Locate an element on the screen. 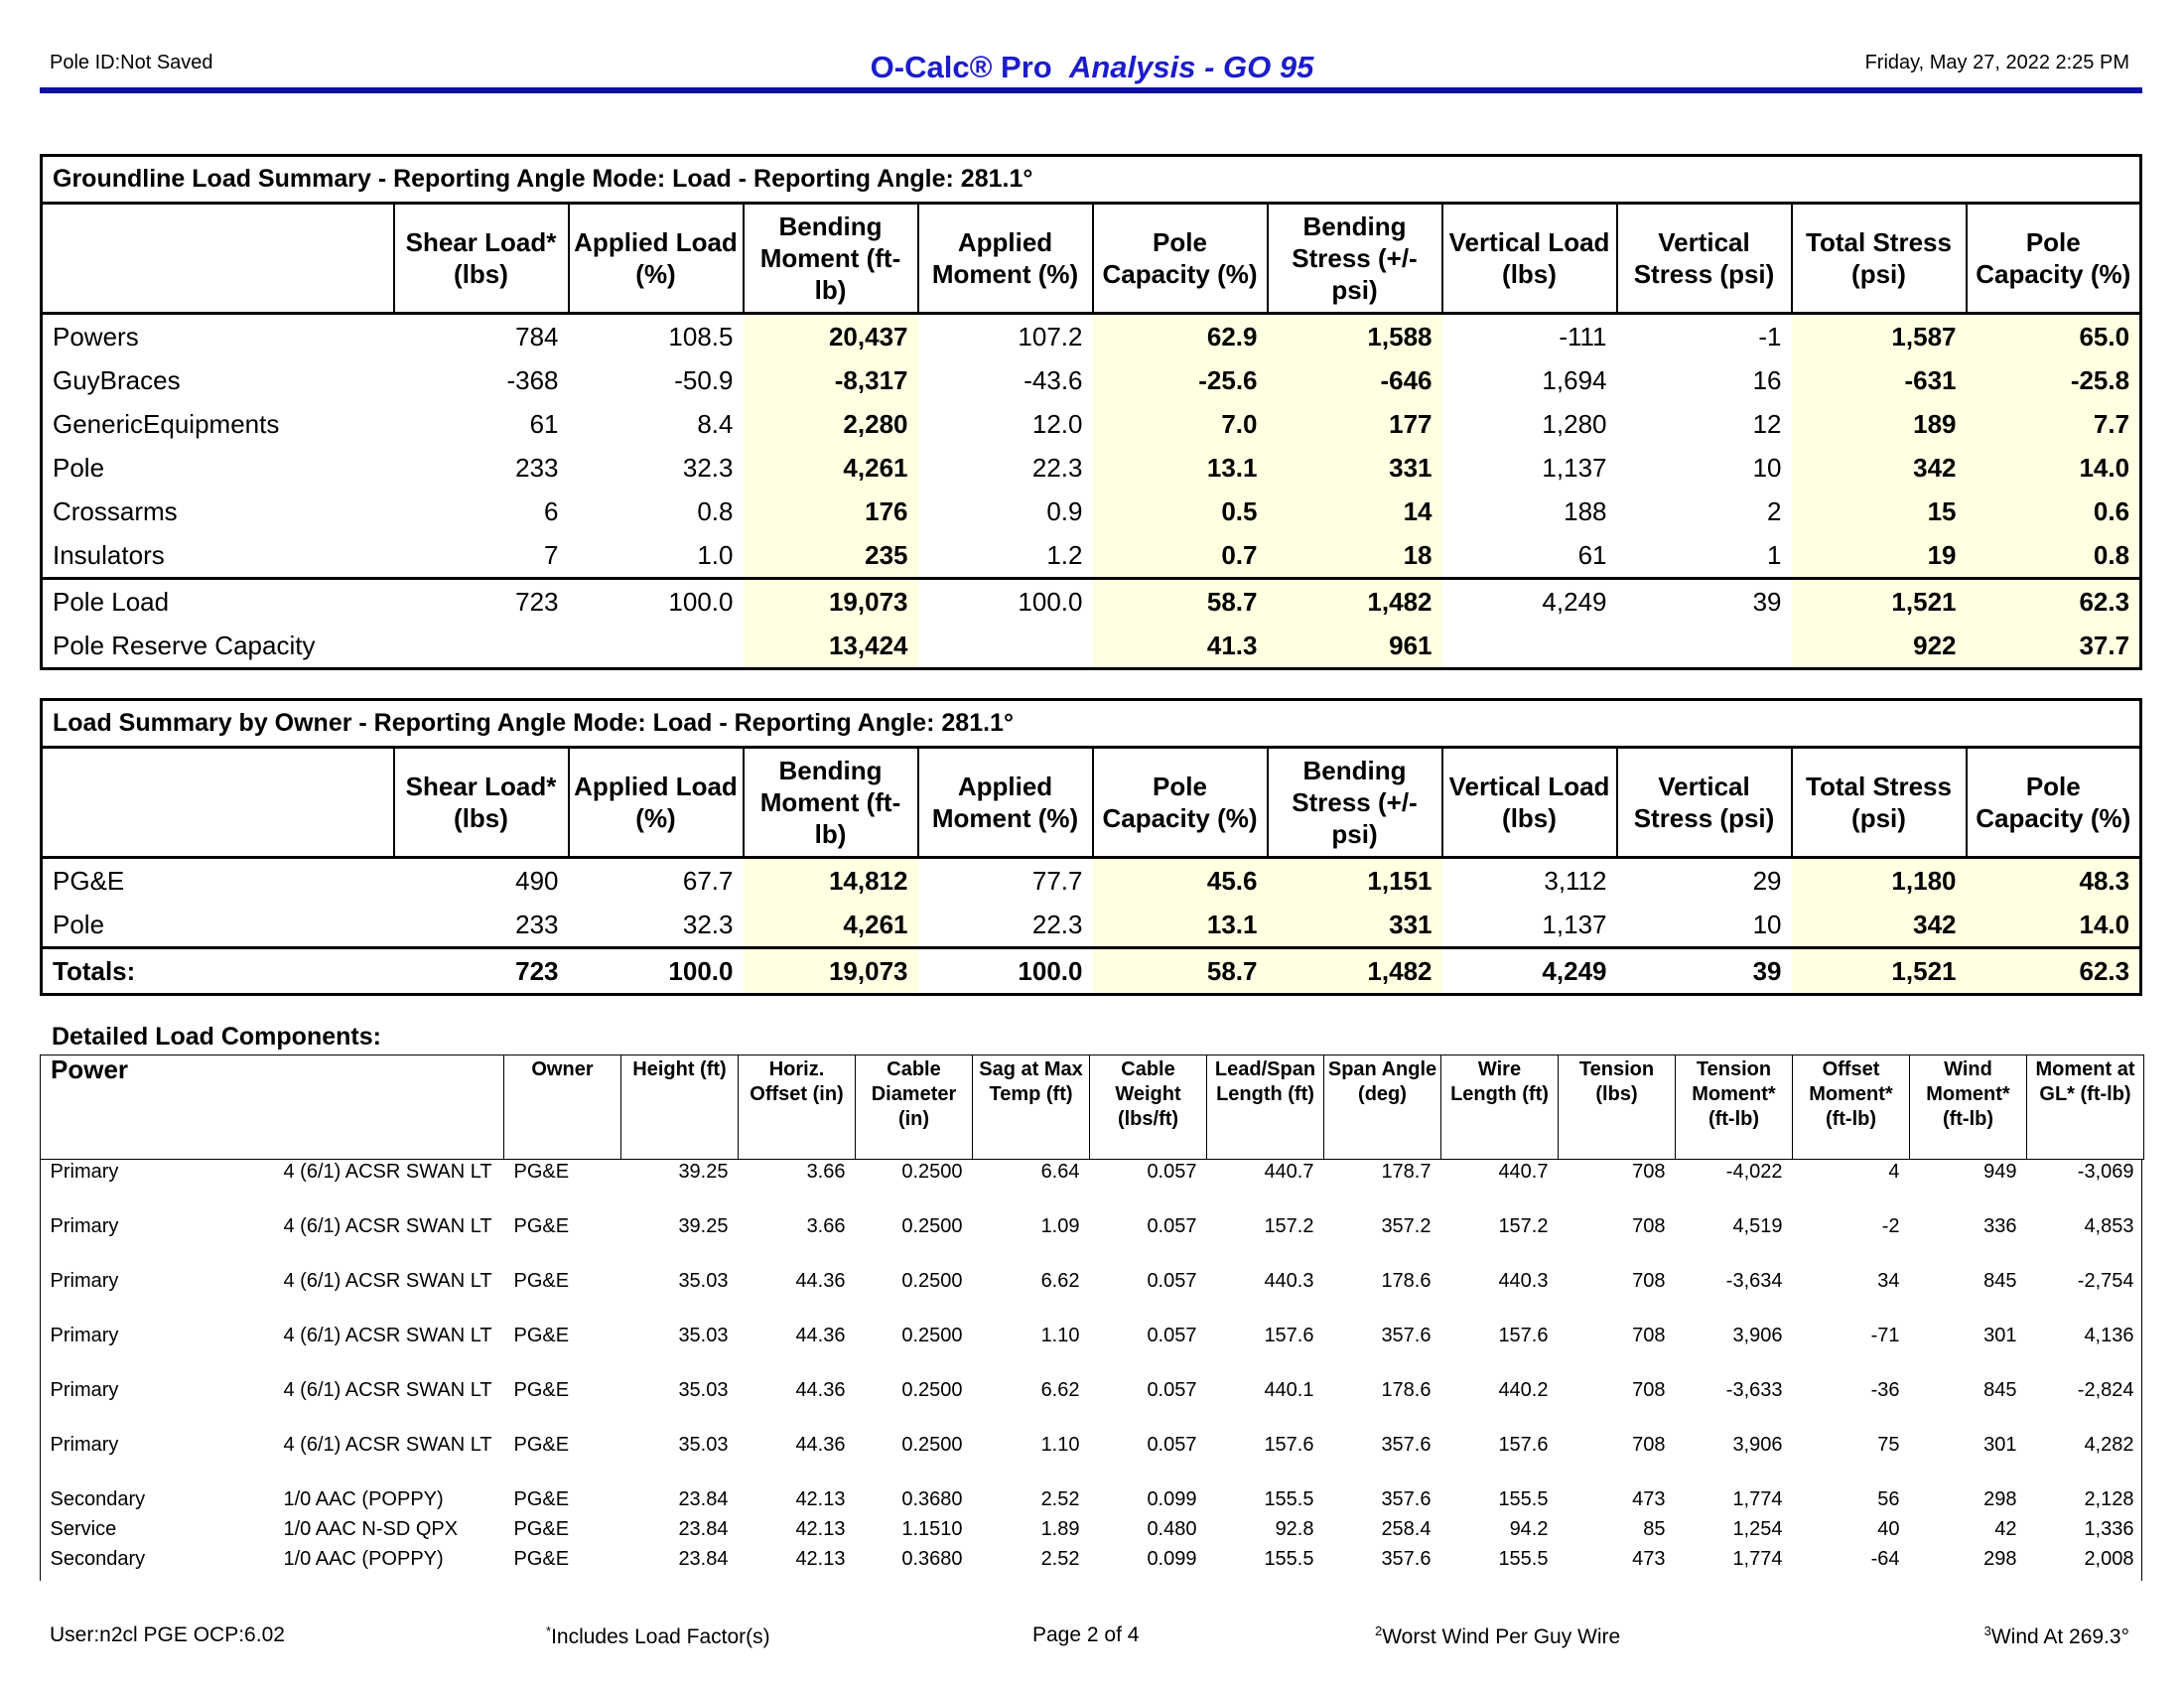 This screenshot has height=1688, width=2184. detailed-cell: 42 is located at coordinates (2005, 1529).